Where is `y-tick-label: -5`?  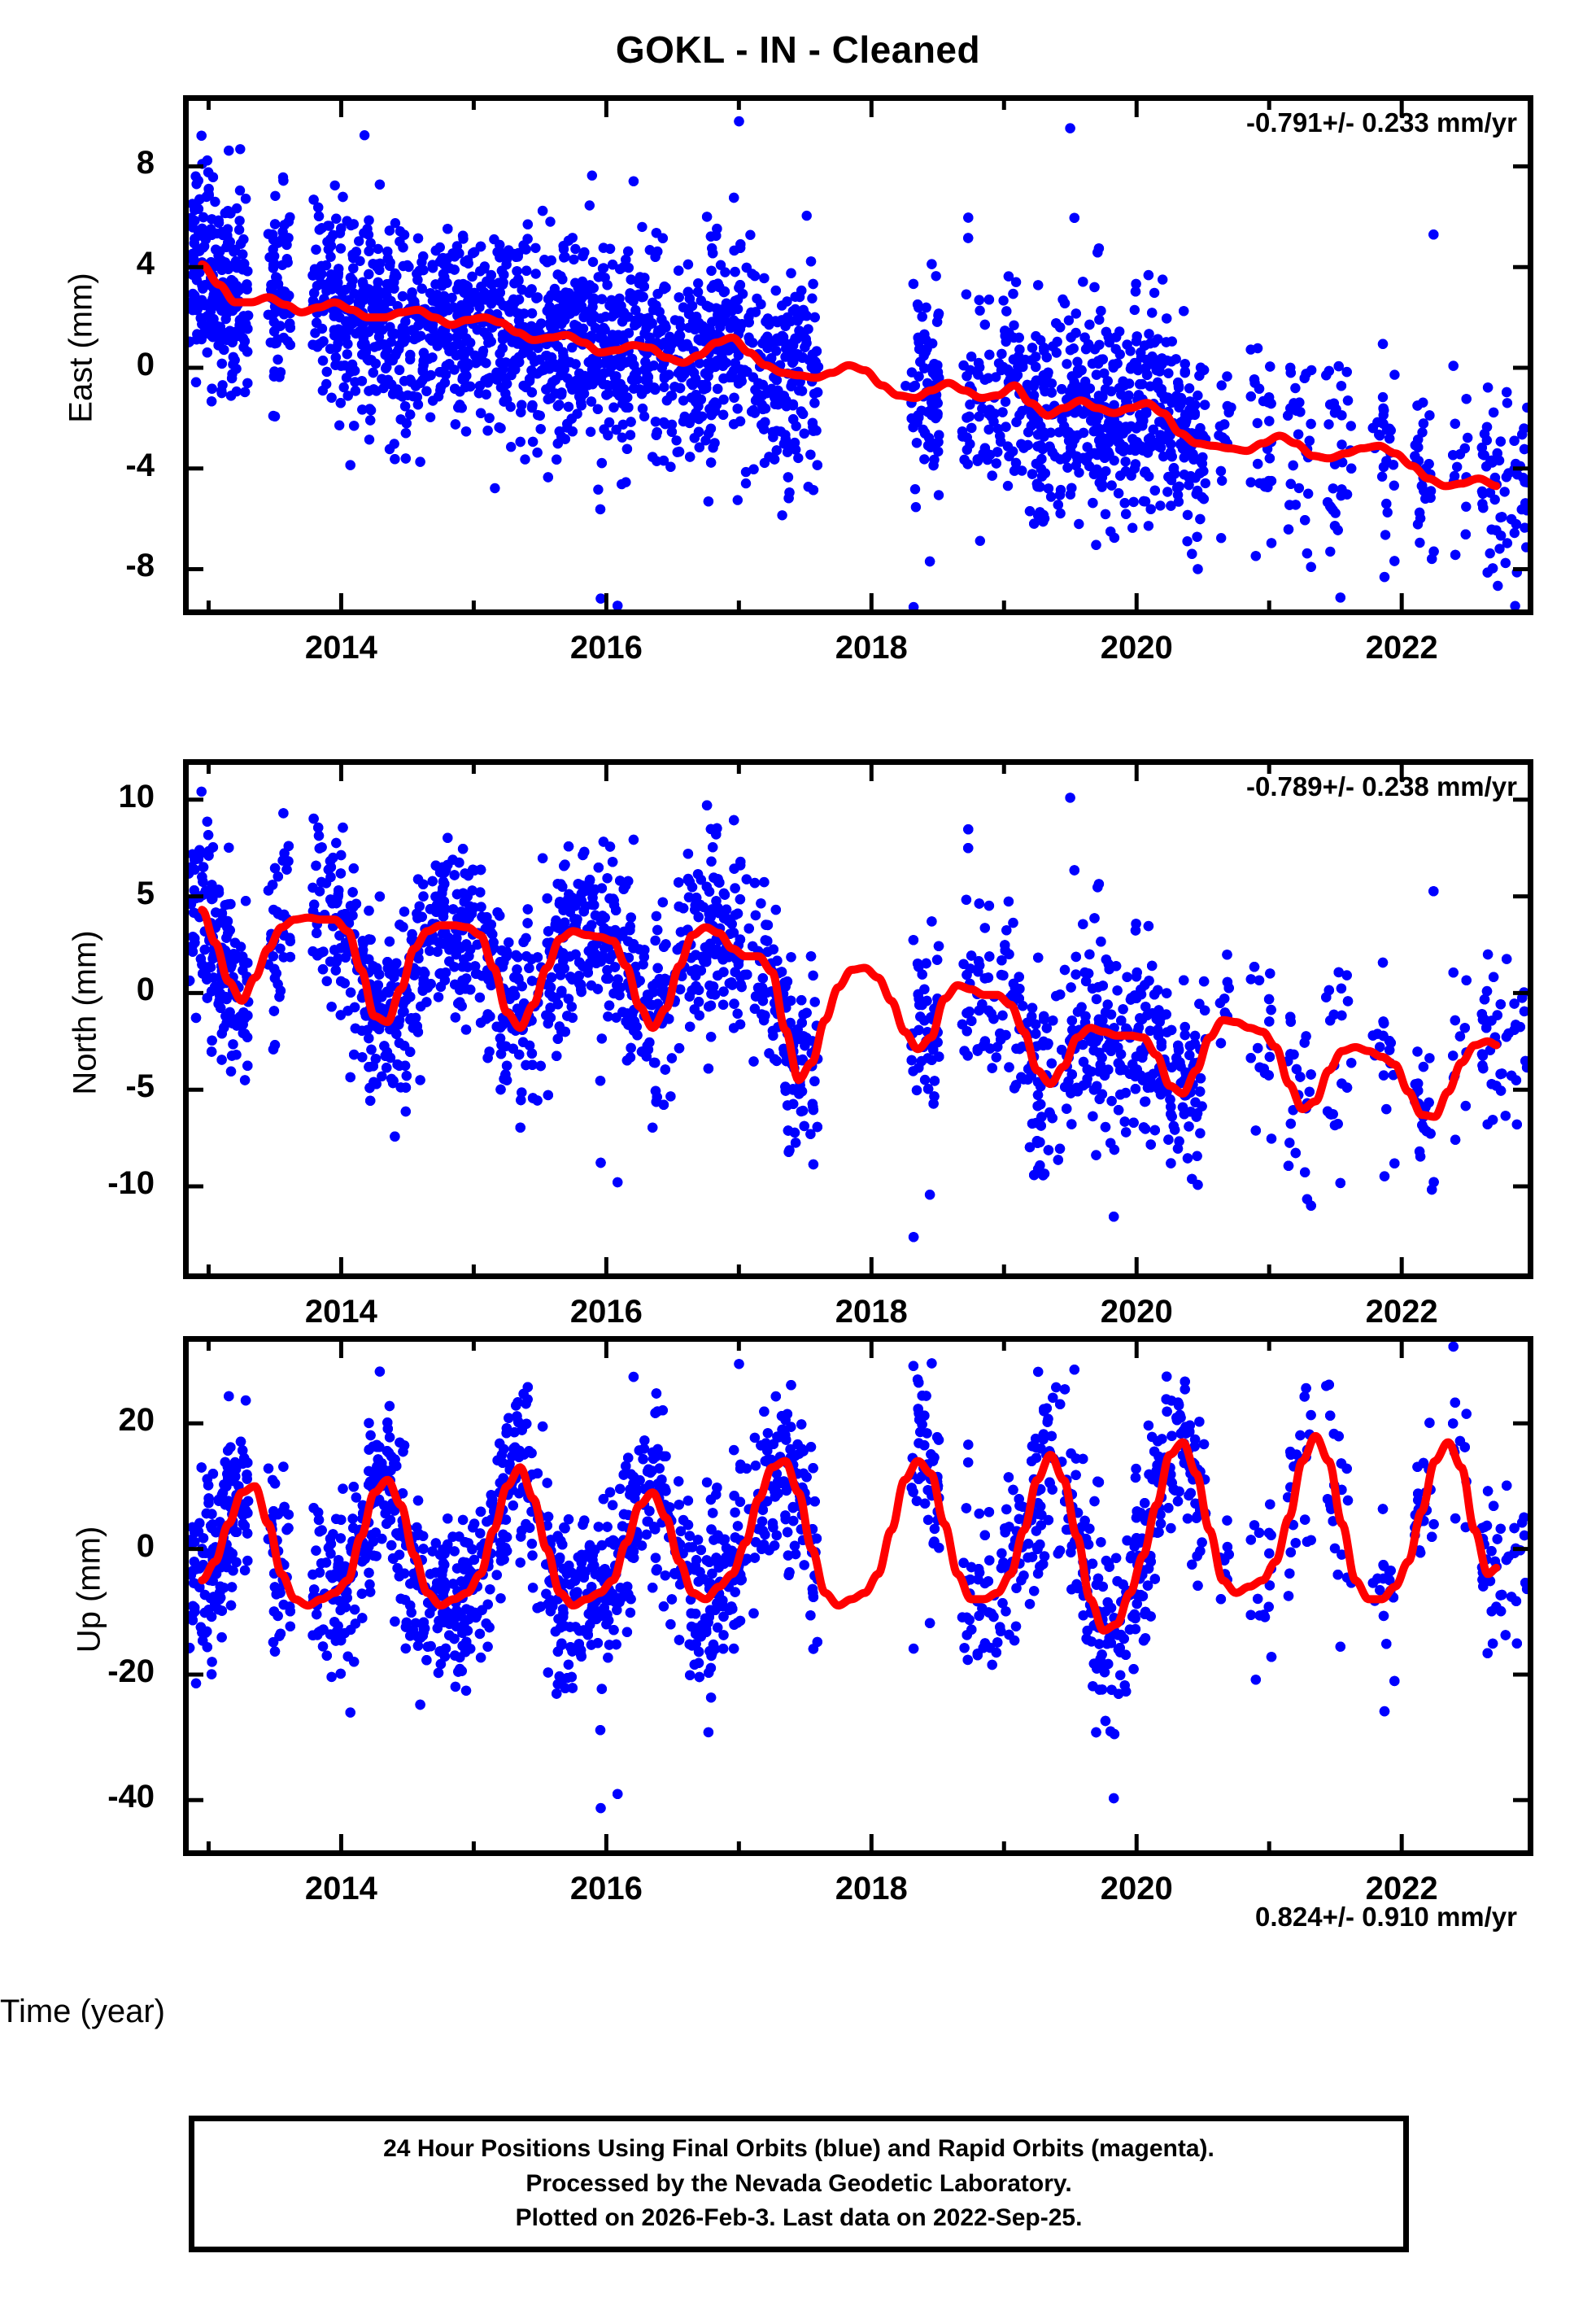 y-tick-label: -5 is located at coordinates (140, 1086).